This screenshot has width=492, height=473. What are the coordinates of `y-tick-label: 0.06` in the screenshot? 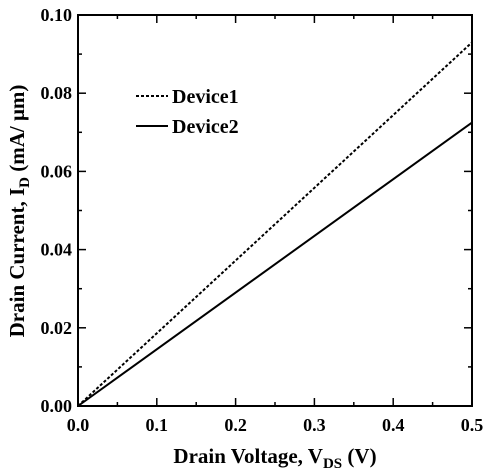 It's located at (57, 171).